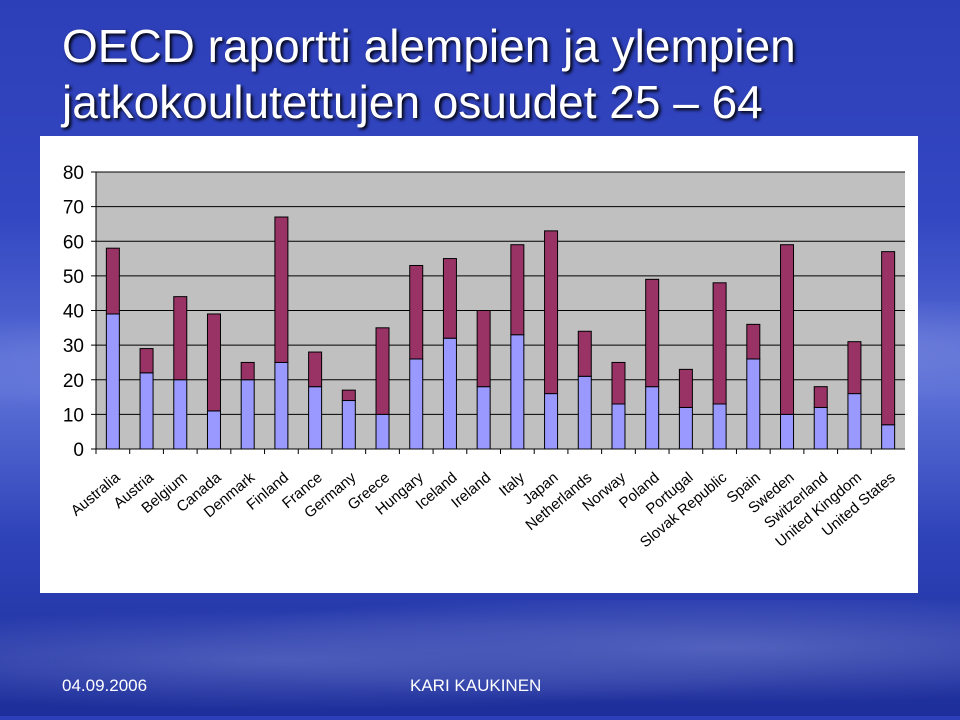 The width and height of the screenshot is (960, 720). Describe the element at coordinates (652, 418) in the screenshot. I see `bar-lower-poland` at that location.